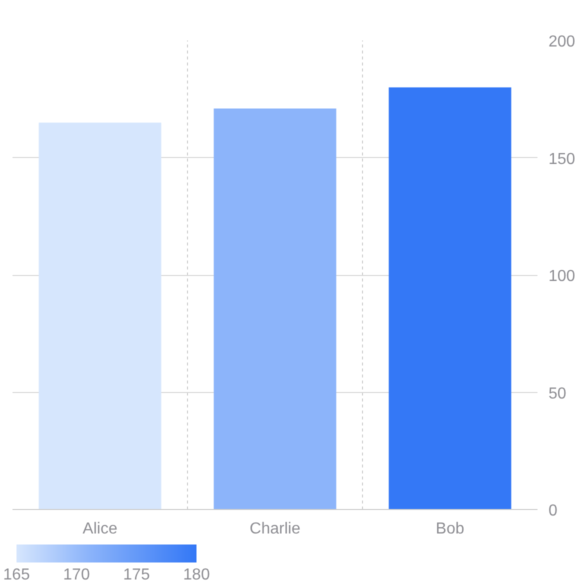 This screenshot has height=586, width=578. Describe the element at coordinates (275, 529) in the screenshot. I see `x-tick-label: Charlie` at that location.